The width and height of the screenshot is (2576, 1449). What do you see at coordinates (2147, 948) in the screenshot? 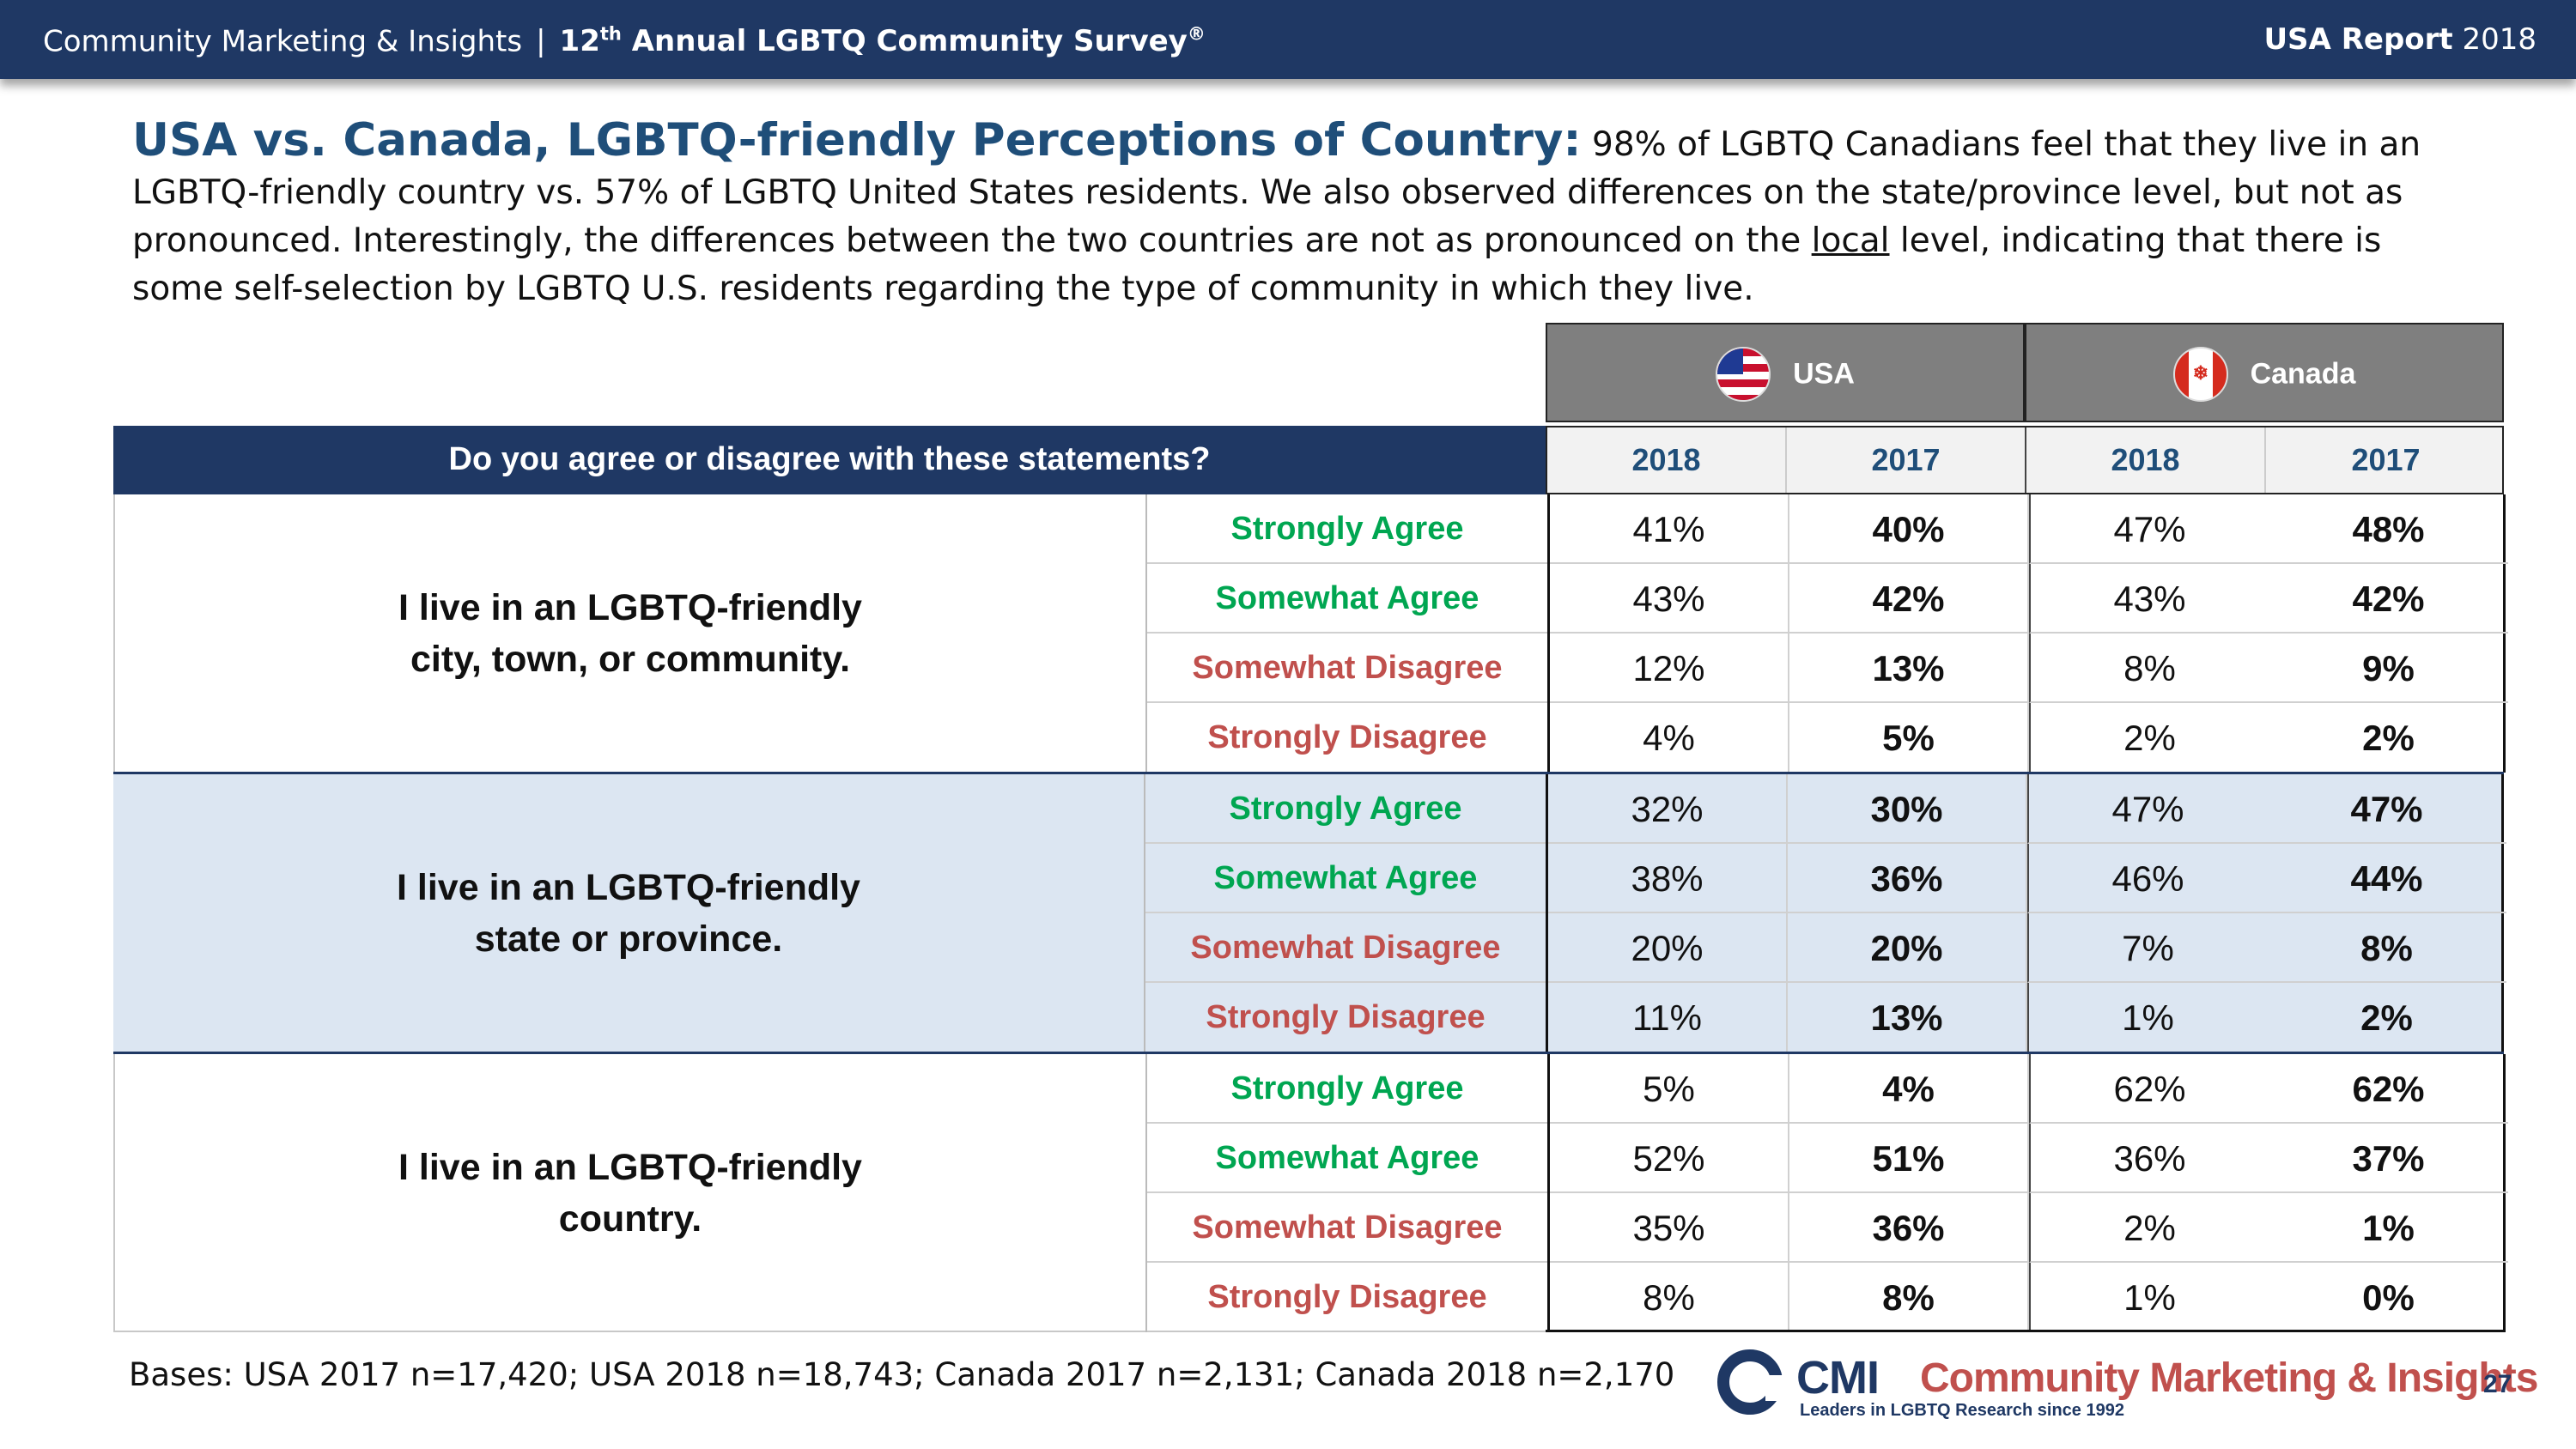
I see `value-cell: 7%` at bounding box center [2147, 948].